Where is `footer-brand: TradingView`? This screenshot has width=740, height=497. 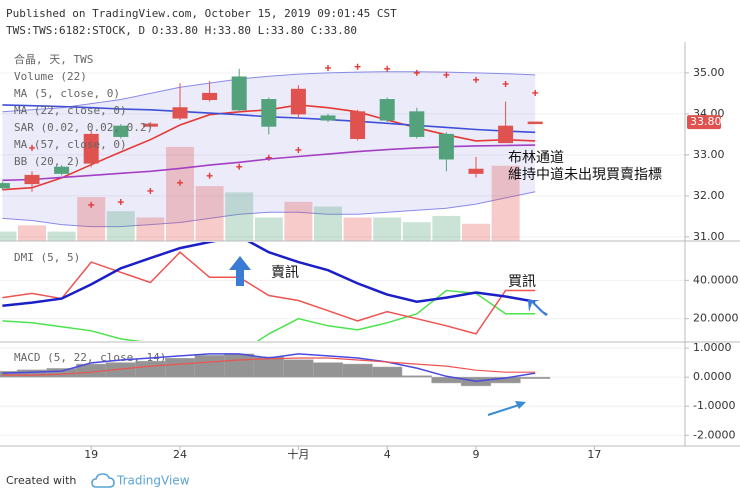
footer-brand: TradingView is located at coordinates (153, 481).